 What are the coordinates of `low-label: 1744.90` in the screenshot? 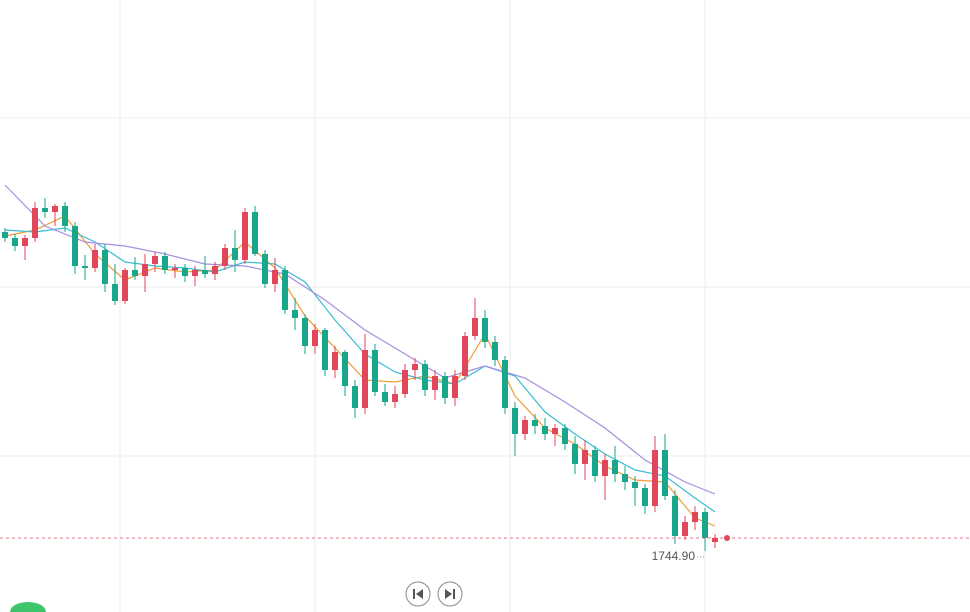 It's located at (674, 556).